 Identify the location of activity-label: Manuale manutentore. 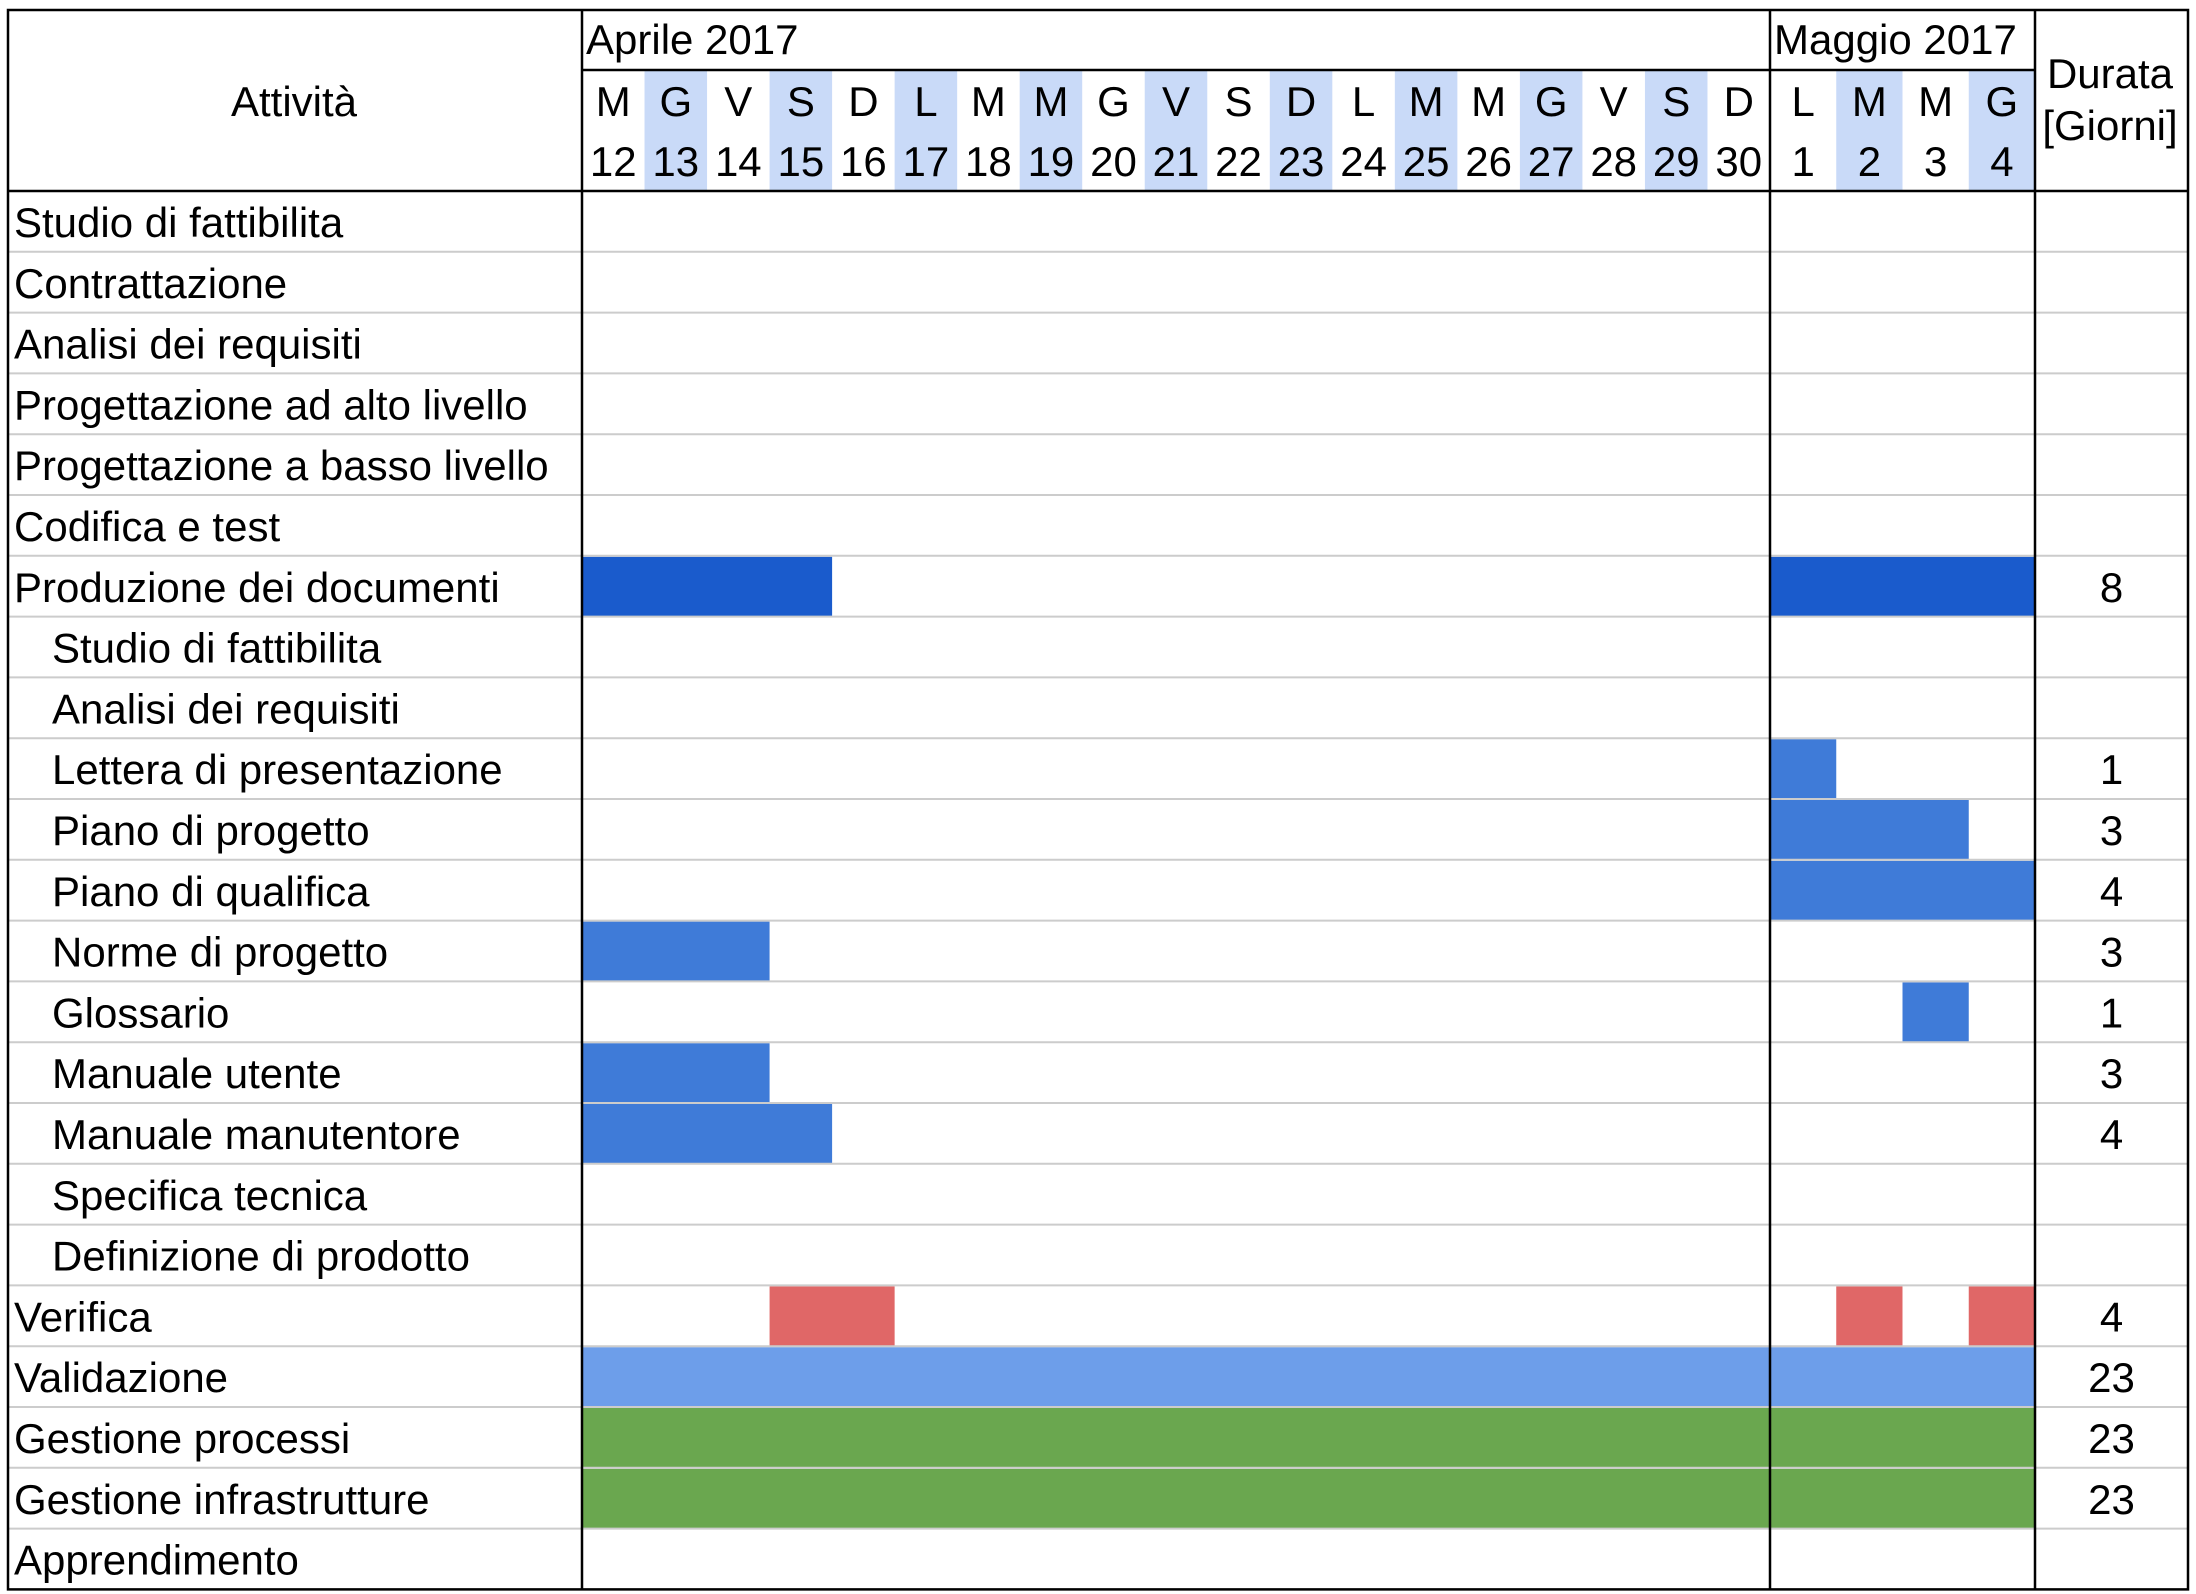
(256, 1134).